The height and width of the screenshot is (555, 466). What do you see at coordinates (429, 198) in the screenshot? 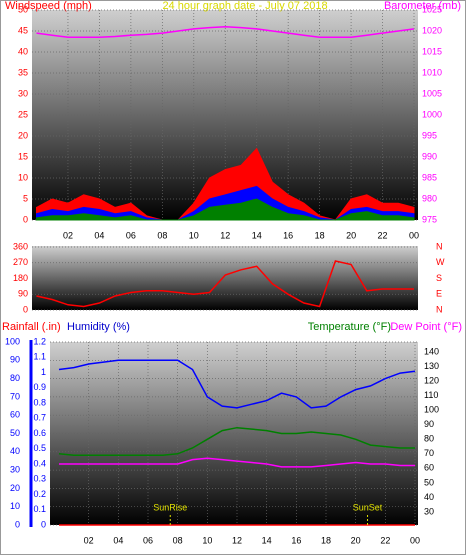
I see `y-tick-label: 980` at bounding box center [429, 198].